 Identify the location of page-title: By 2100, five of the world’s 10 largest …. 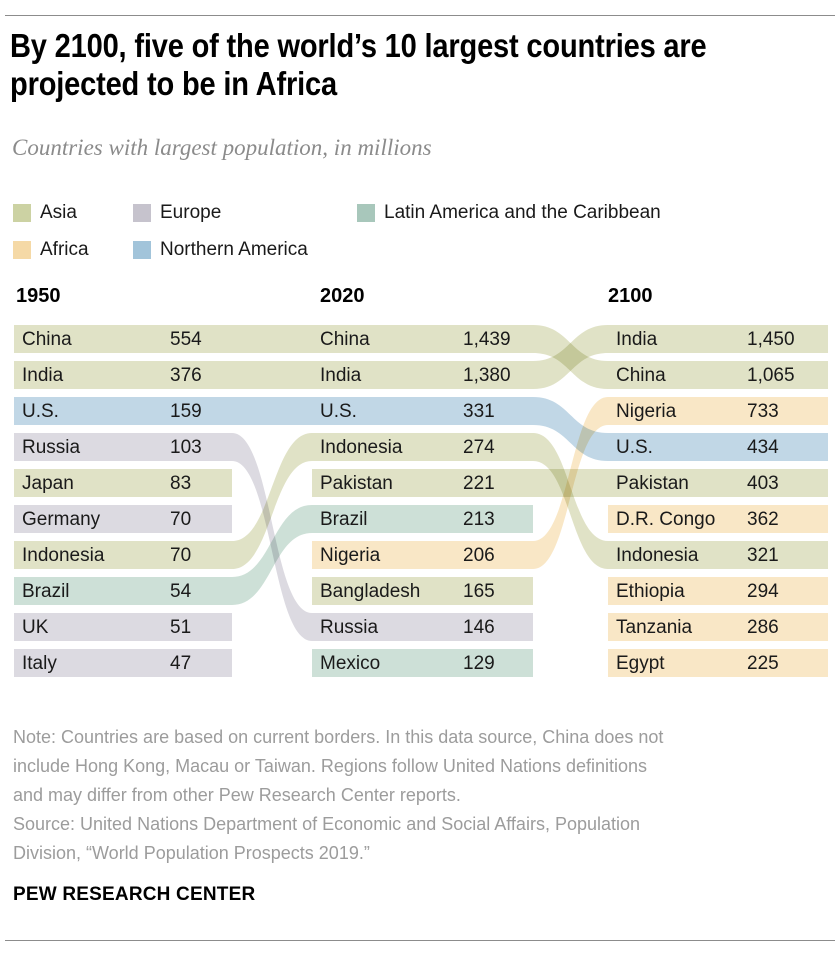
(419, 65).